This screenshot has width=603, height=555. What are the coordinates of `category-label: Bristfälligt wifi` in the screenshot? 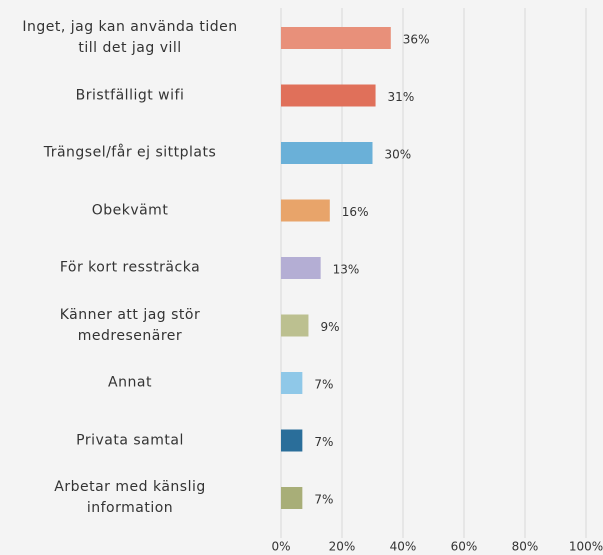 It's located at (130, 95).